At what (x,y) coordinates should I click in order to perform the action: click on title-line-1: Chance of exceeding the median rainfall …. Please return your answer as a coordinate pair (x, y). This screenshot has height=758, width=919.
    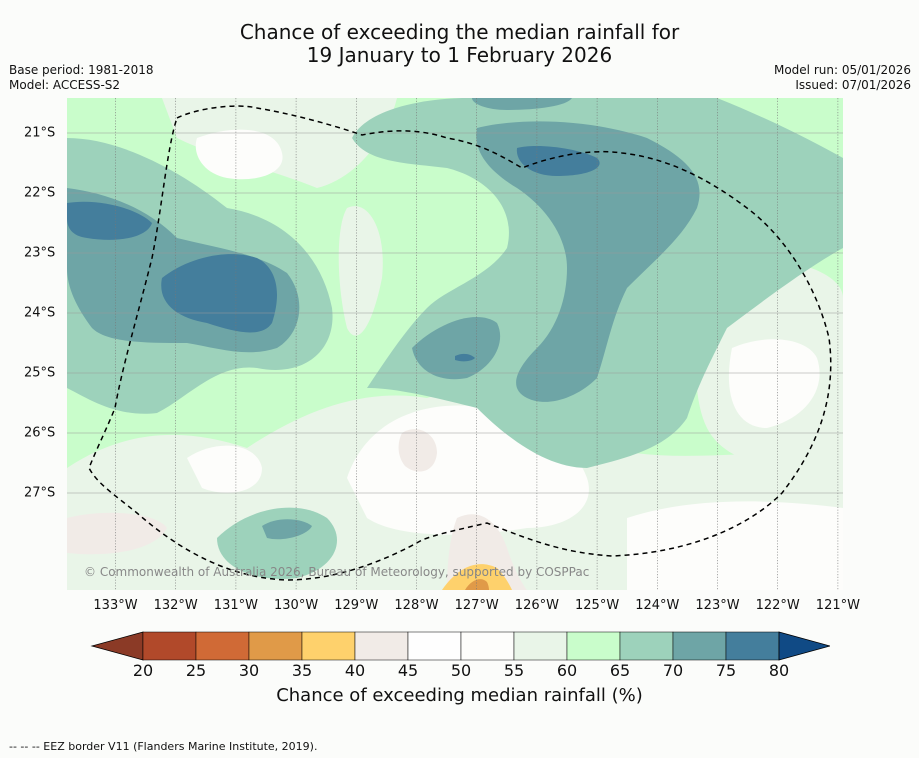
    Looking at the image, I should click on (459, 32).